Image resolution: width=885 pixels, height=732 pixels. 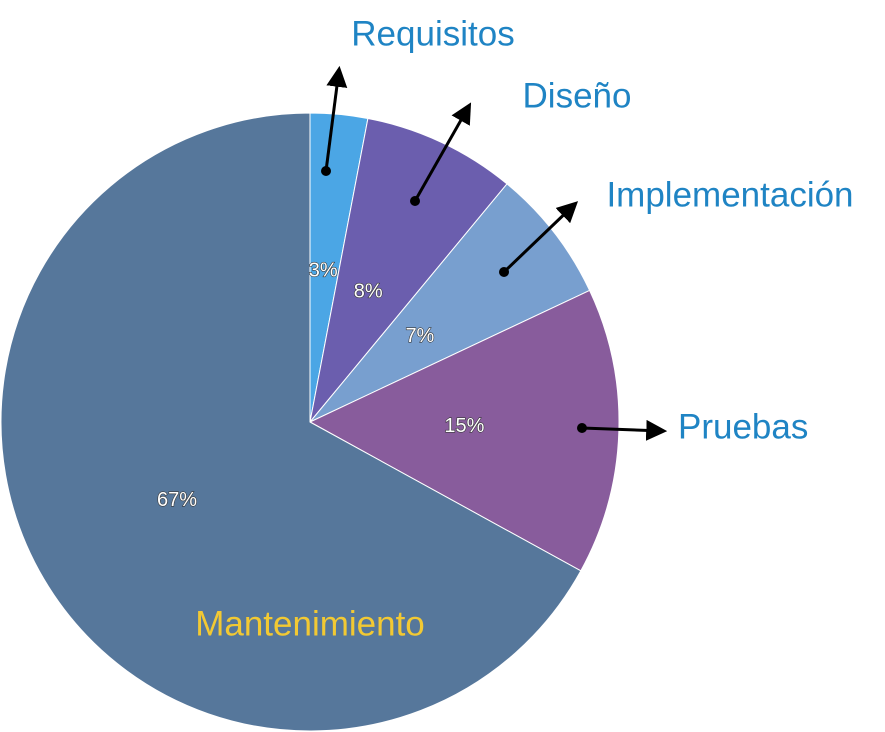 I want to click on pie-slice-diseno, so click(x=408, y=270).